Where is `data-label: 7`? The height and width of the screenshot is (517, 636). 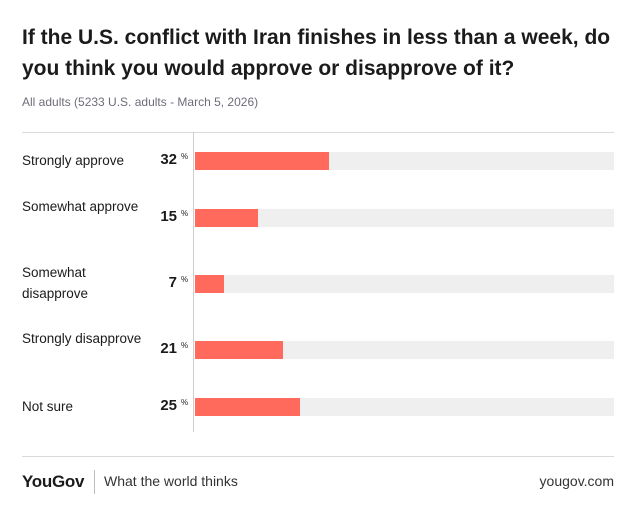 data-label: 7 is located at coordinates (172, 282).